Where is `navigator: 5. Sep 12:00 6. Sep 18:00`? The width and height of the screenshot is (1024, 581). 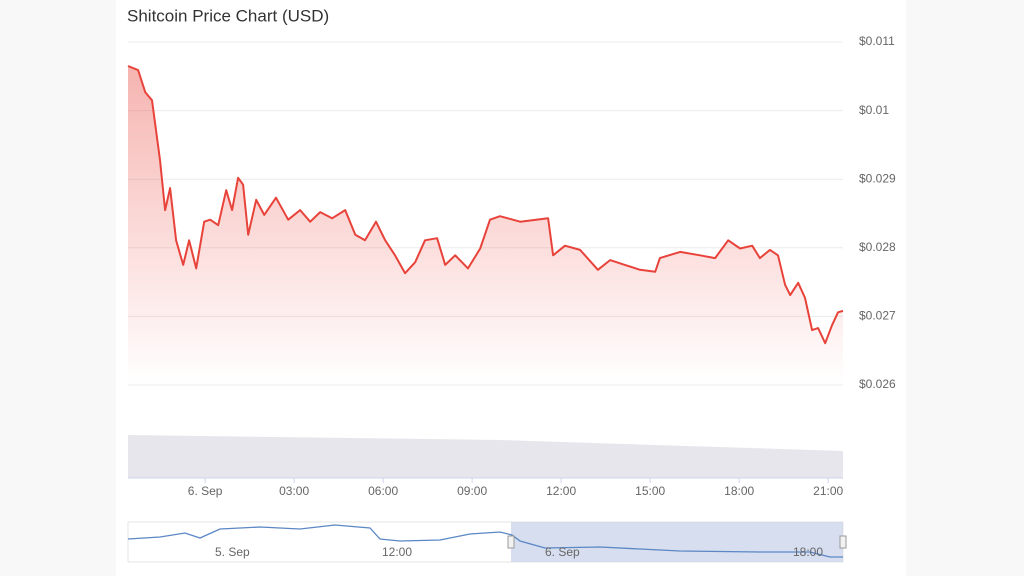 navigator: 5. Sep 12:00 6. Sep 18:00 is located at coordinates (487, 542).